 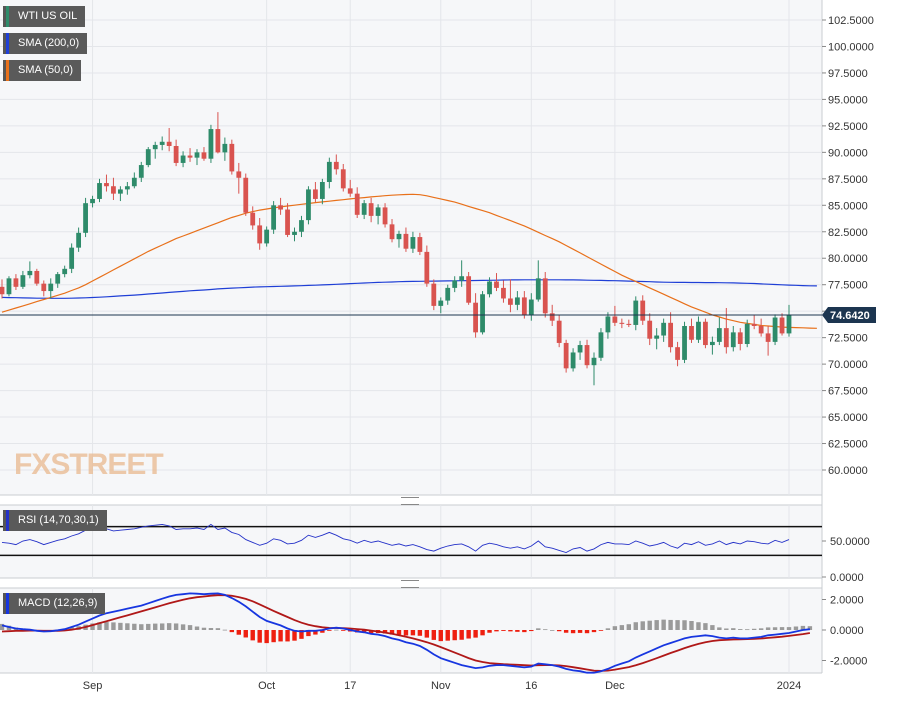 What do you see at coordinates (847, 631) in the screenshot?
I see `macd-y-tick-label: 0.0000` at bounding box center [847, 631].